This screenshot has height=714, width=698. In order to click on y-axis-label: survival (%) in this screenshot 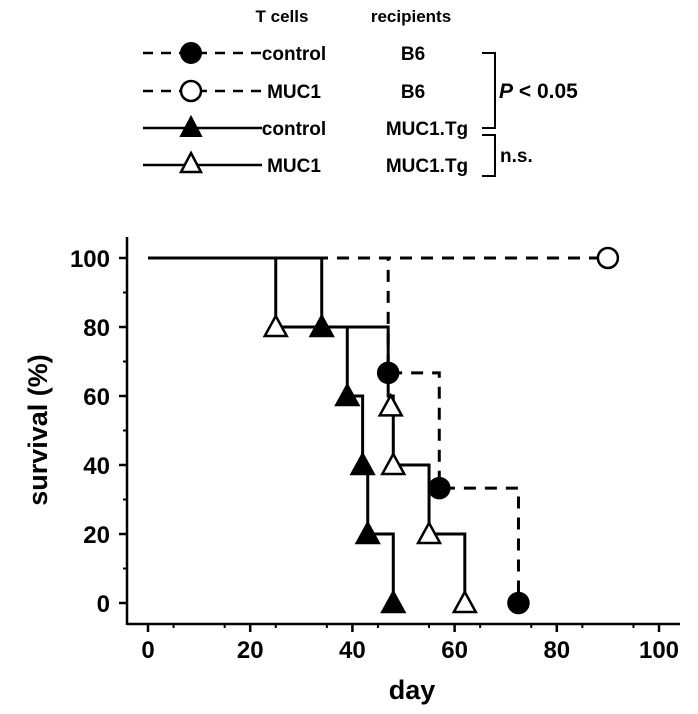, I will do `click(38, 430)`.